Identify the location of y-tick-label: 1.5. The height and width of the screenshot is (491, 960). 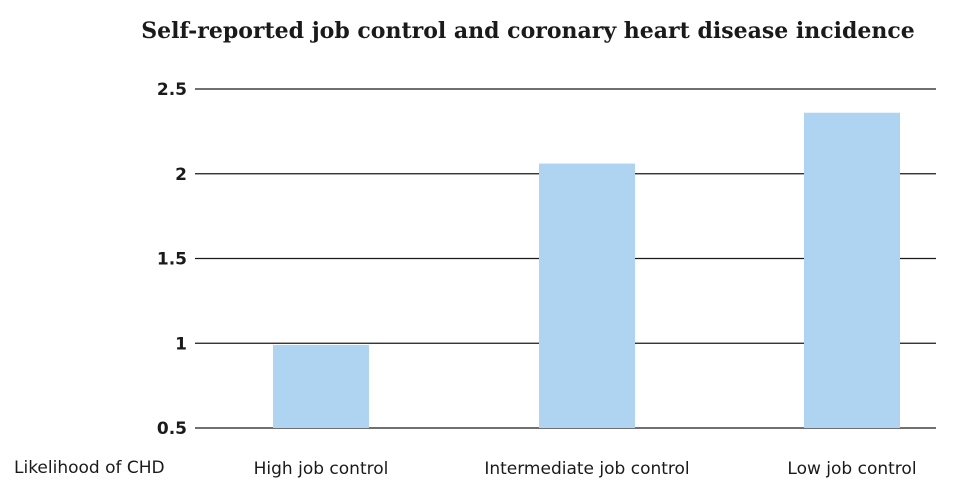
(172, 260).